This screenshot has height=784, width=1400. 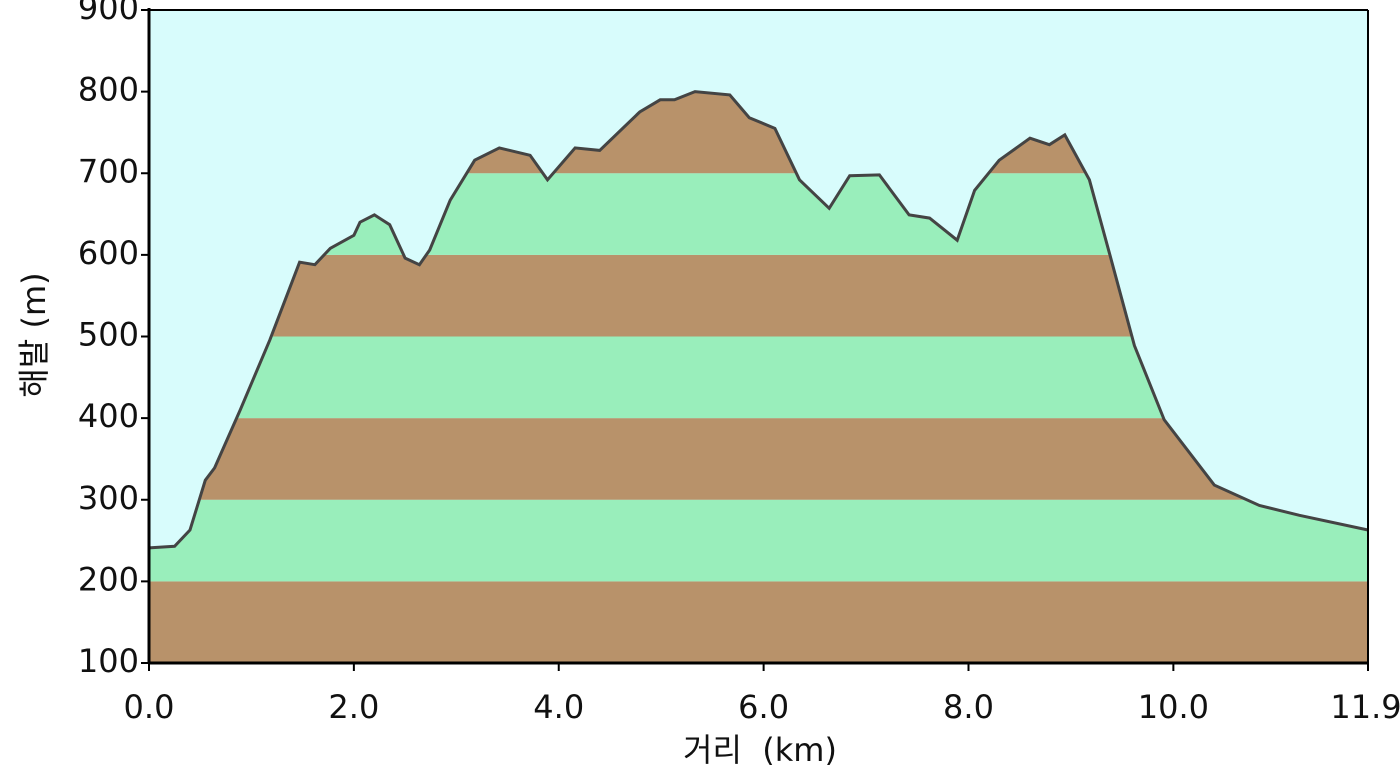 I want to click on x-tick-label: 8.0, so click(x=968, y=707).